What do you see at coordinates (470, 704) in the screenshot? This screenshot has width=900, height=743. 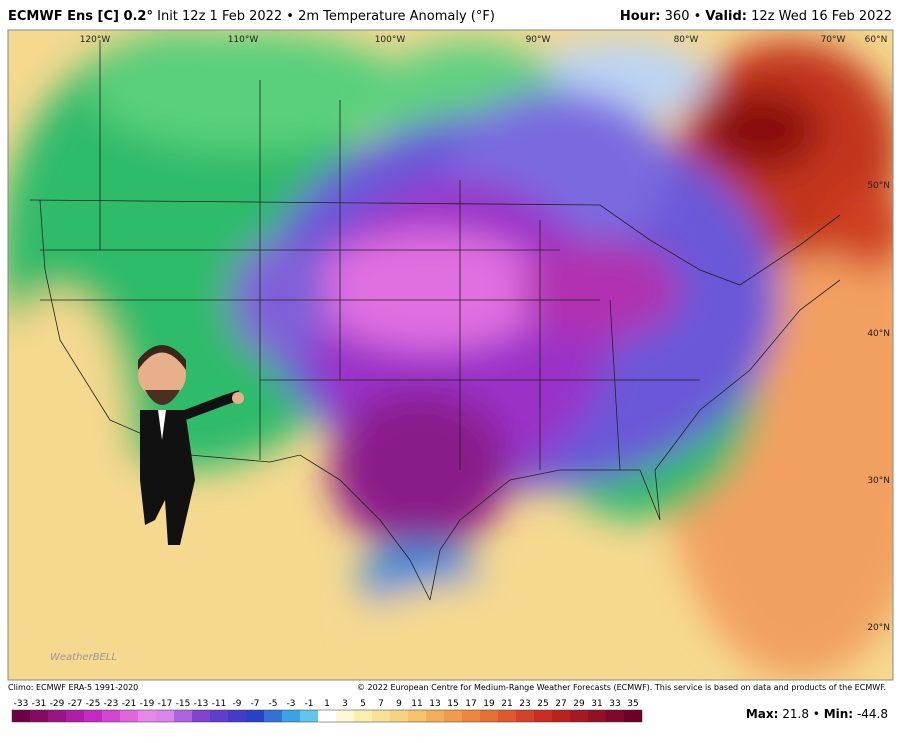 I see `colorbar-label: 17` at bounding box center [470, 704].